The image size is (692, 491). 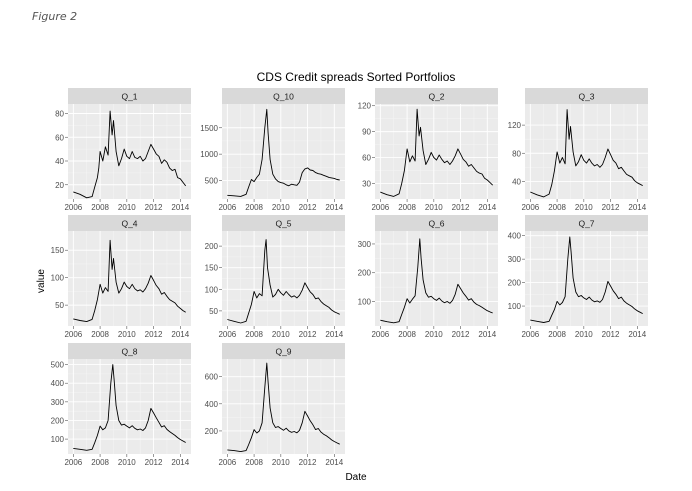 I want to click on y-tick-label: 600, so click(x=212, y=377).